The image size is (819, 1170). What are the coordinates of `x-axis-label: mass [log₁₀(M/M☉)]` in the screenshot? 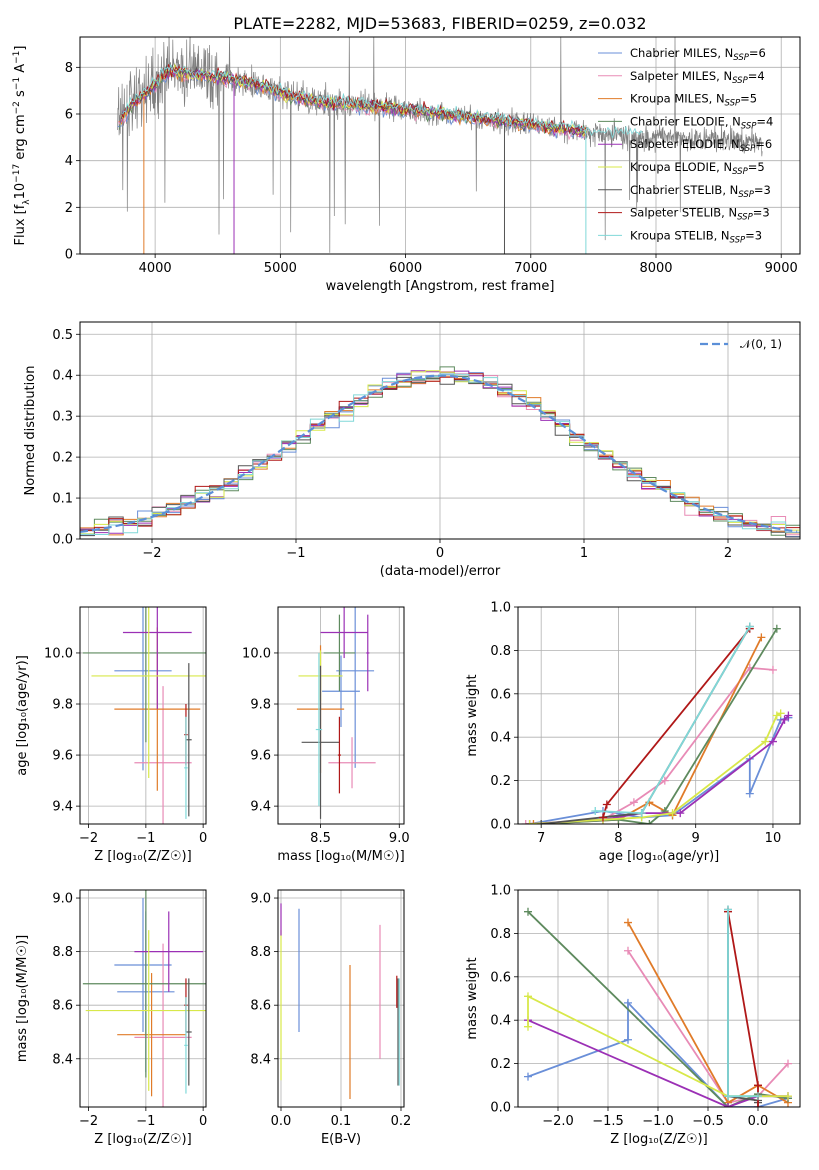 It's located at (340, 856).